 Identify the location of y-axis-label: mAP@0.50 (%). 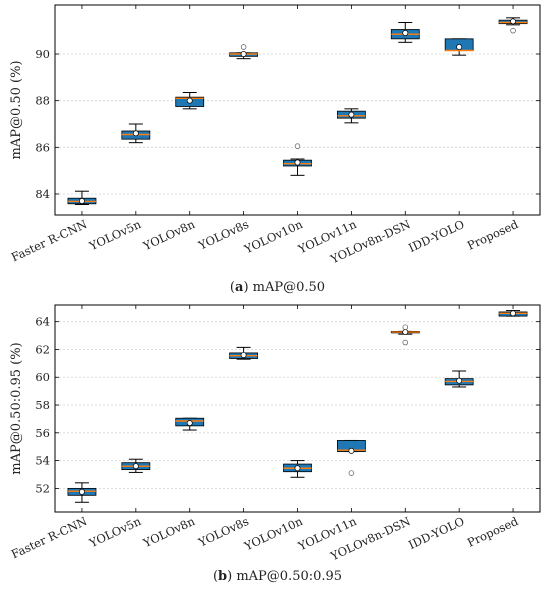
(16, 109).